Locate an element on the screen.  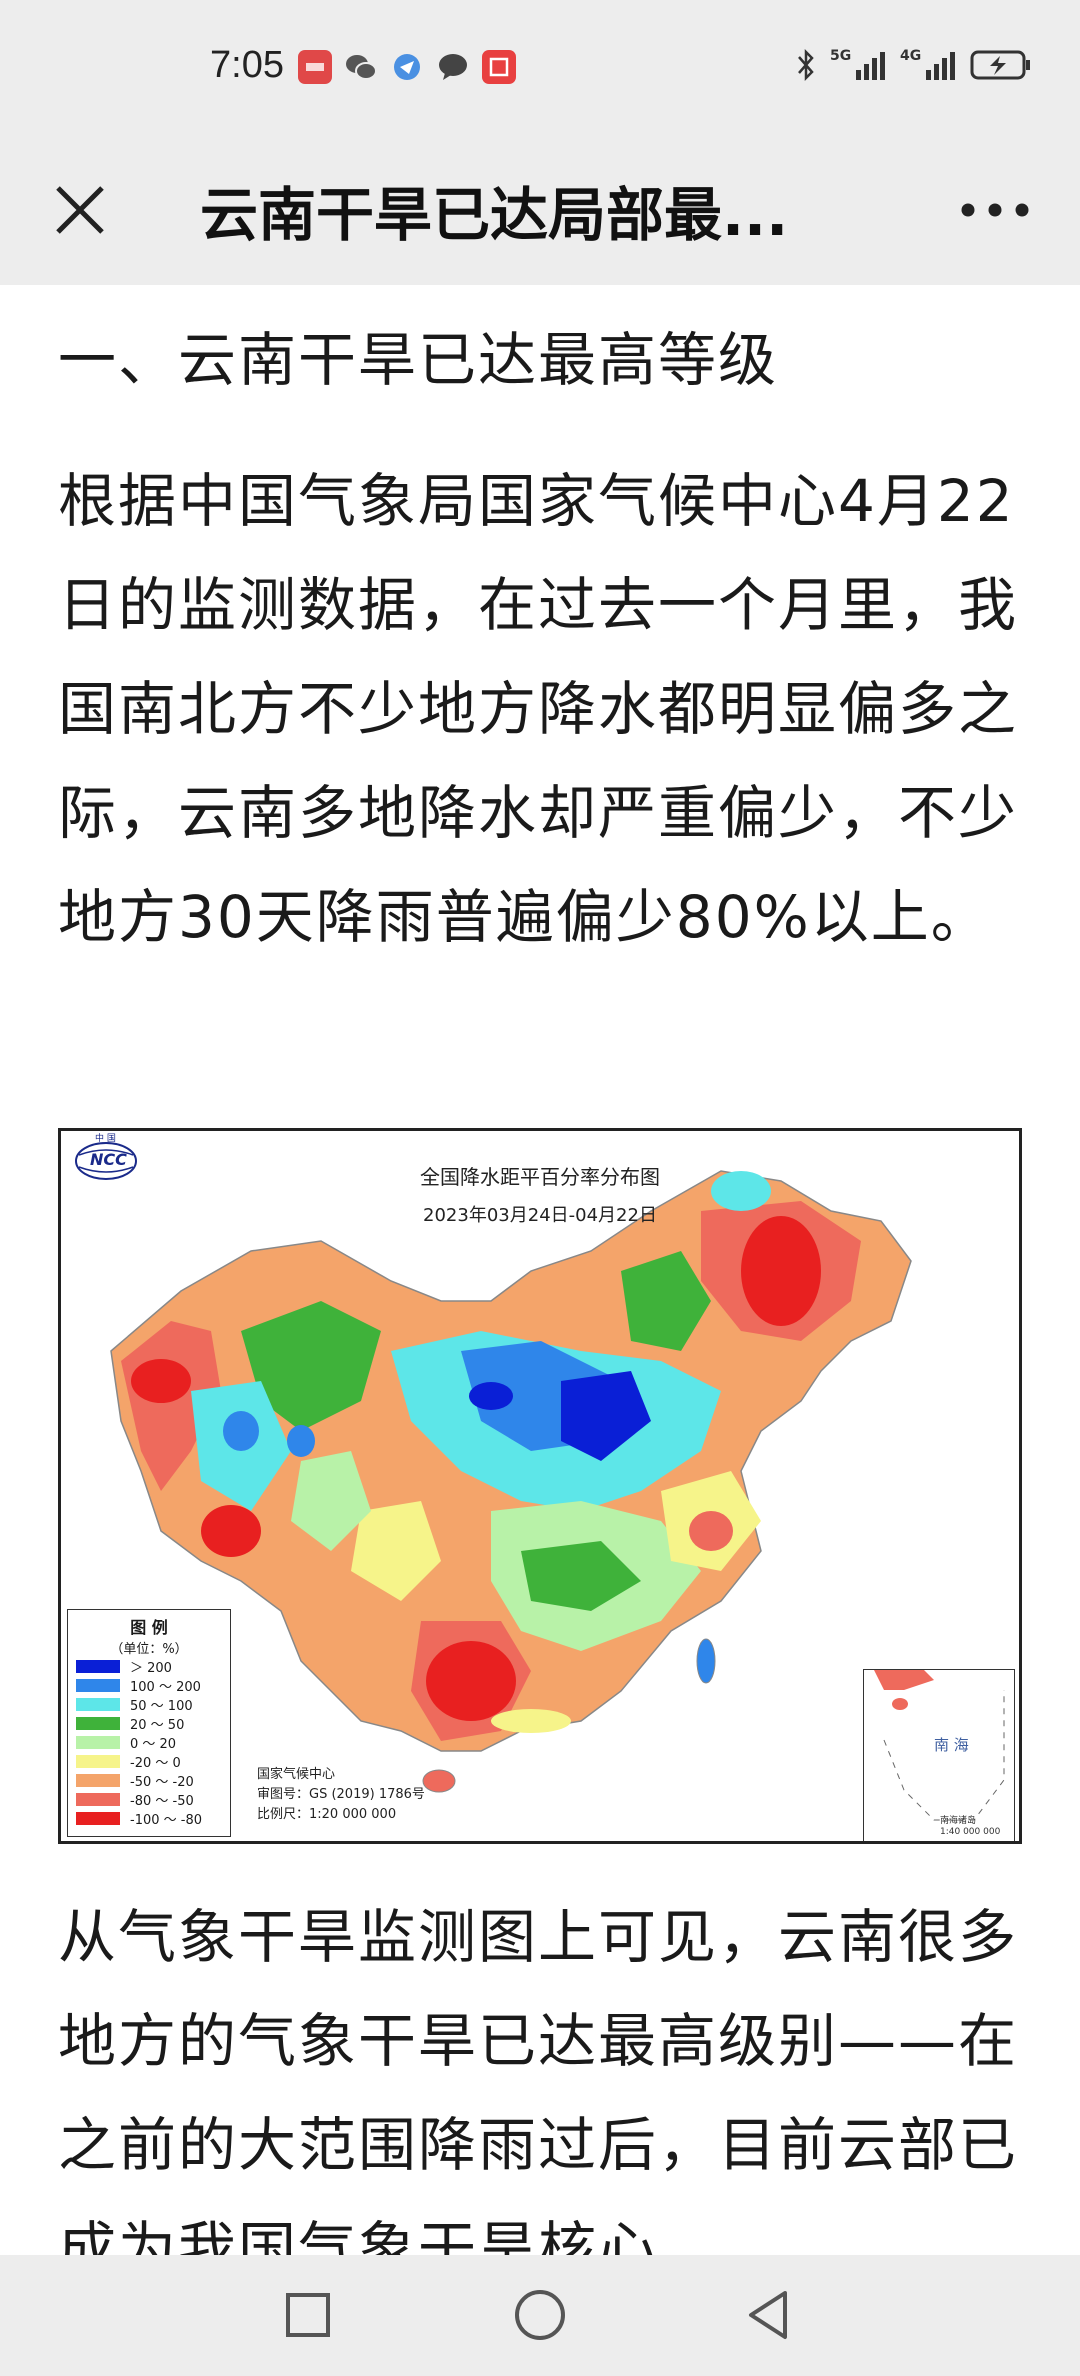
legend-label: -100 ～ -80 is located at coordinates (166, 1820).